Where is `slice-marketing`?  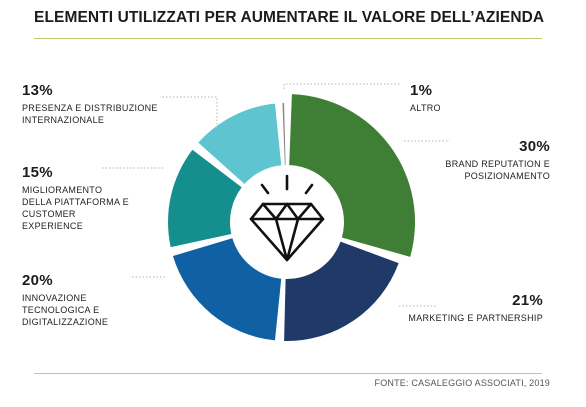
slice-marketing is located at coordinates (341, 291).